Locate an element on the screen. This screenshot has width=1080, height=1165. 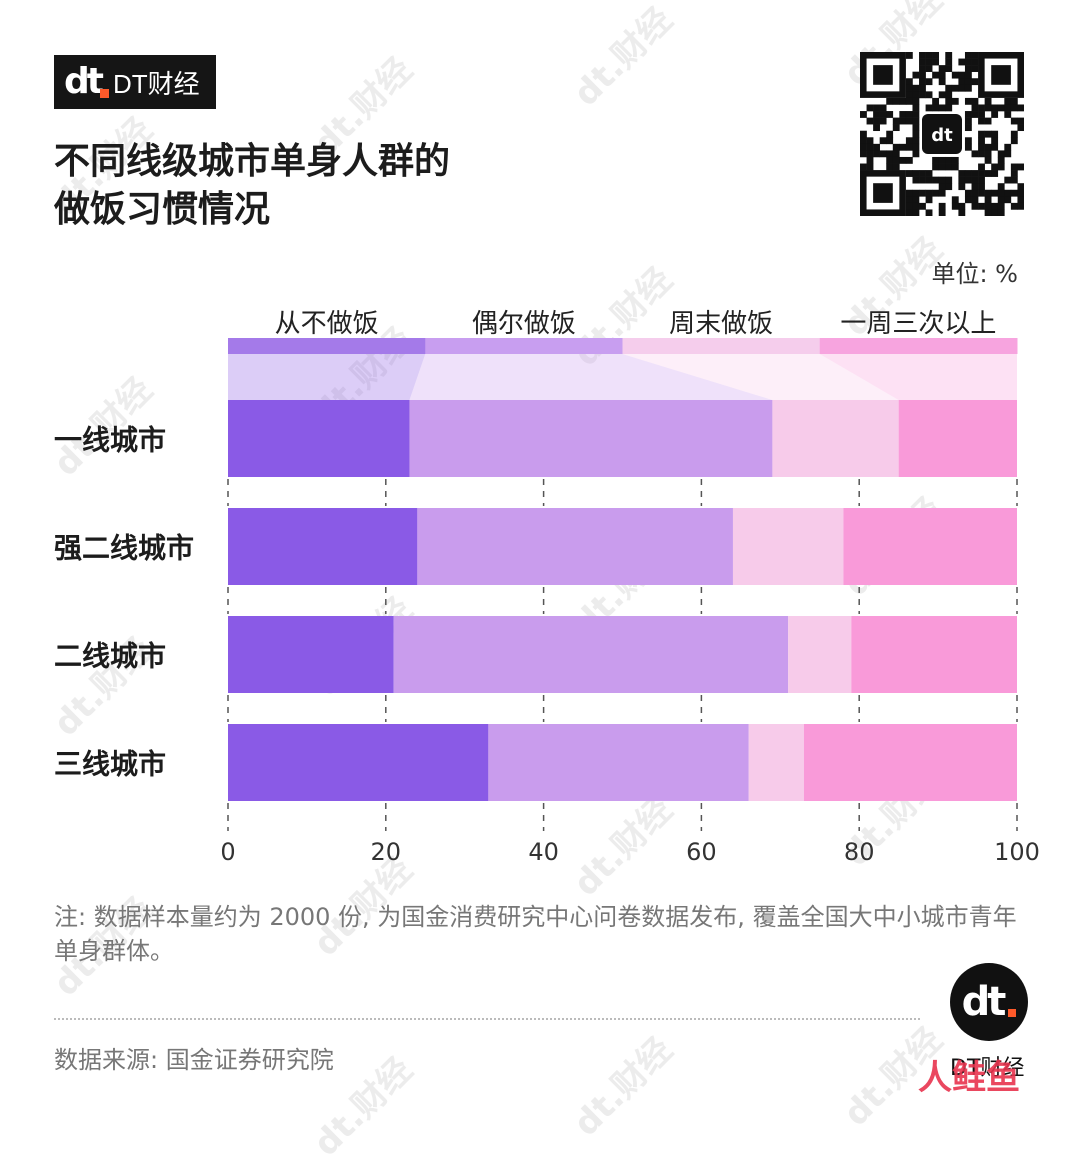
title-line-2: 做饭习惯情况 is located at coordinates (162, 209).